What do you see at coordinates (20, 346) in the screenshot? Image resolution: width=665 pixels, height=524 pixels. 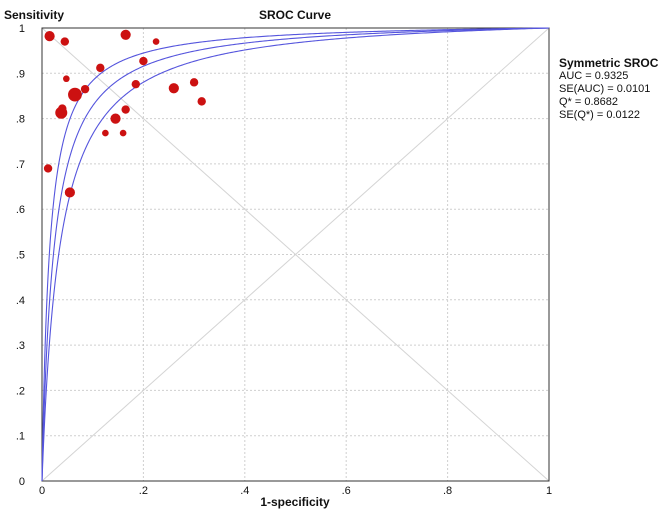 I see `y-tick-label: .3` at bounding box center [20, 346].